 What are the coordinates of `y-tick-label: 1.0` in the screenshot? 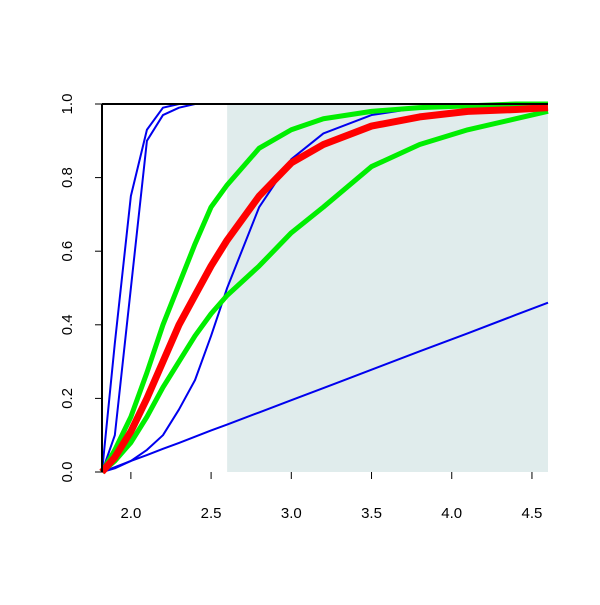 It's located at (67, 104).